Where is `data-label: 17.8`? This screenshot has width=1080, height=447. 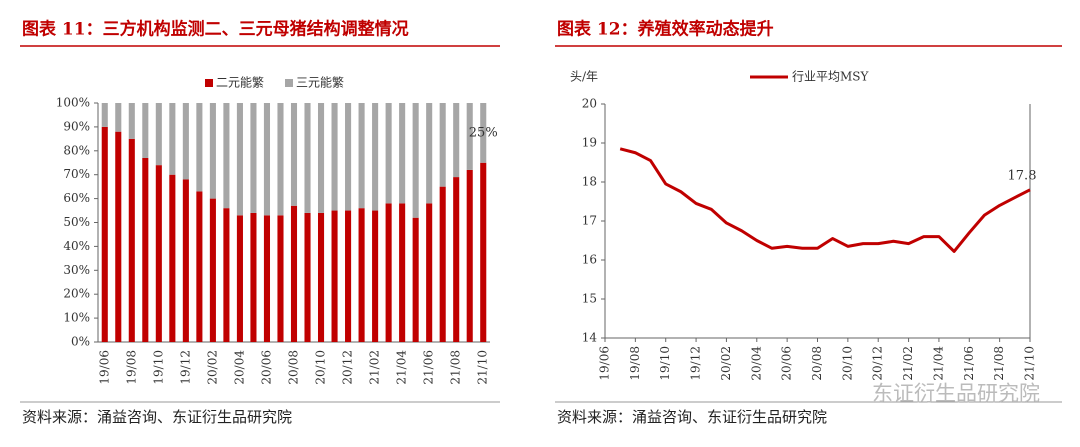
data-label: 17.8 is located at coordinates (1022, 175).